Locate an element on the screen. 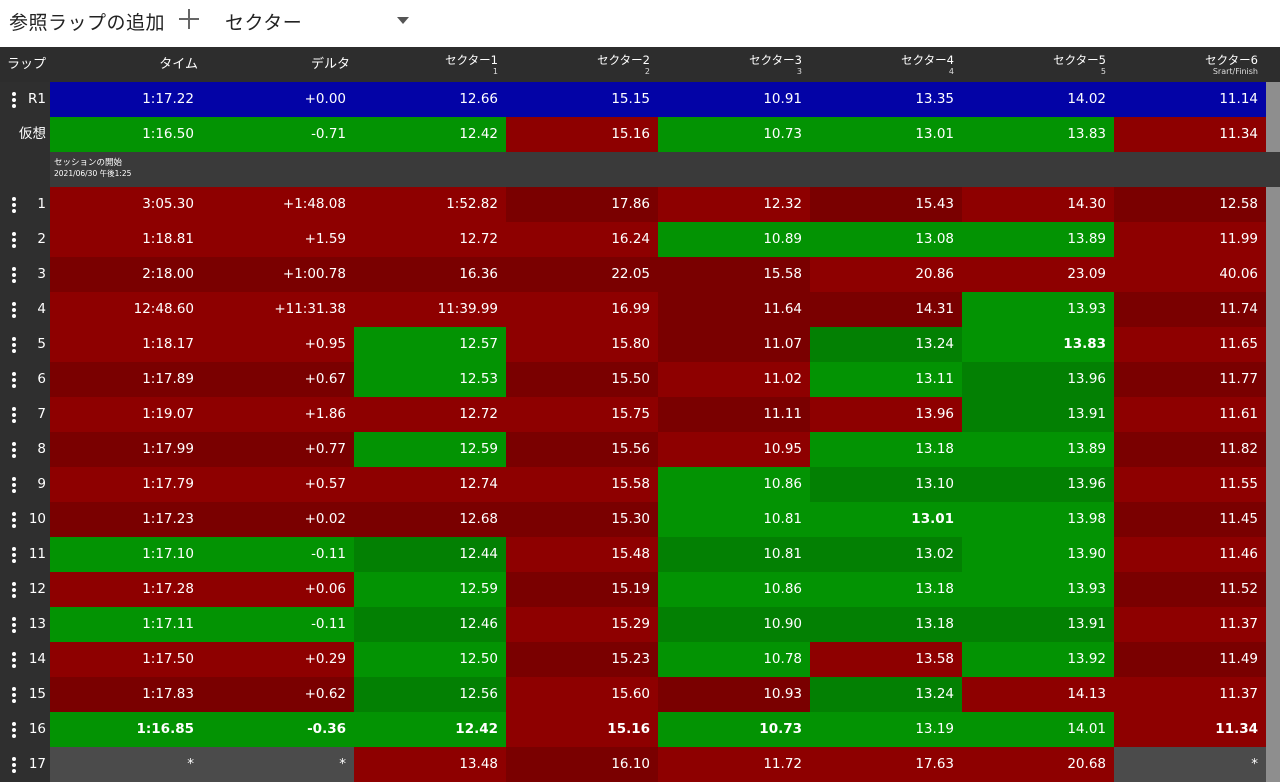 Image resolution: width=1280 pixels, height=782 pixels. sector2-cell: 15.30 is located at coordinates (582, 519).